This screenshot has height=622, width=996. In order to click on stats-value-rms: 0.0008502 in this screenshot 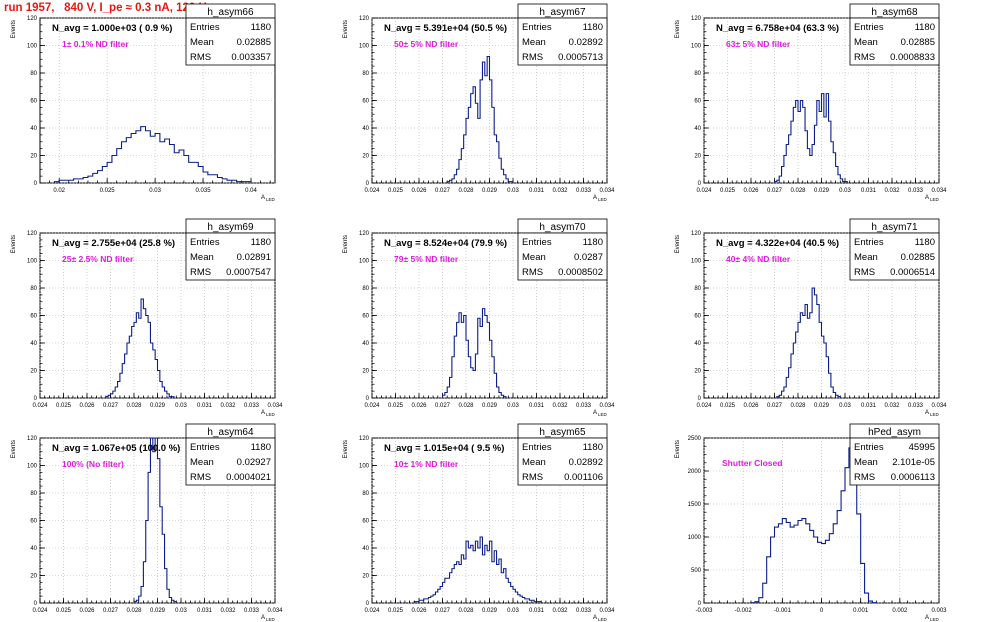, I will do `click(580, 272)`.